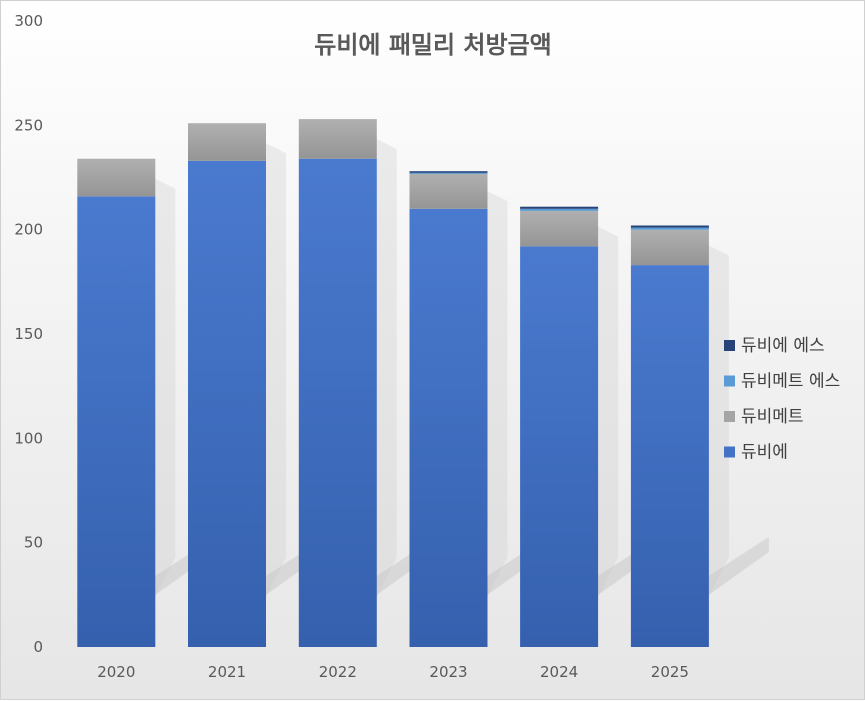 Image resolution: width=865 pixels, height=701 pixels. Describe the element at coordinates (28, 21) in the screenshot. I see `y-tick-label: 300` at that location.